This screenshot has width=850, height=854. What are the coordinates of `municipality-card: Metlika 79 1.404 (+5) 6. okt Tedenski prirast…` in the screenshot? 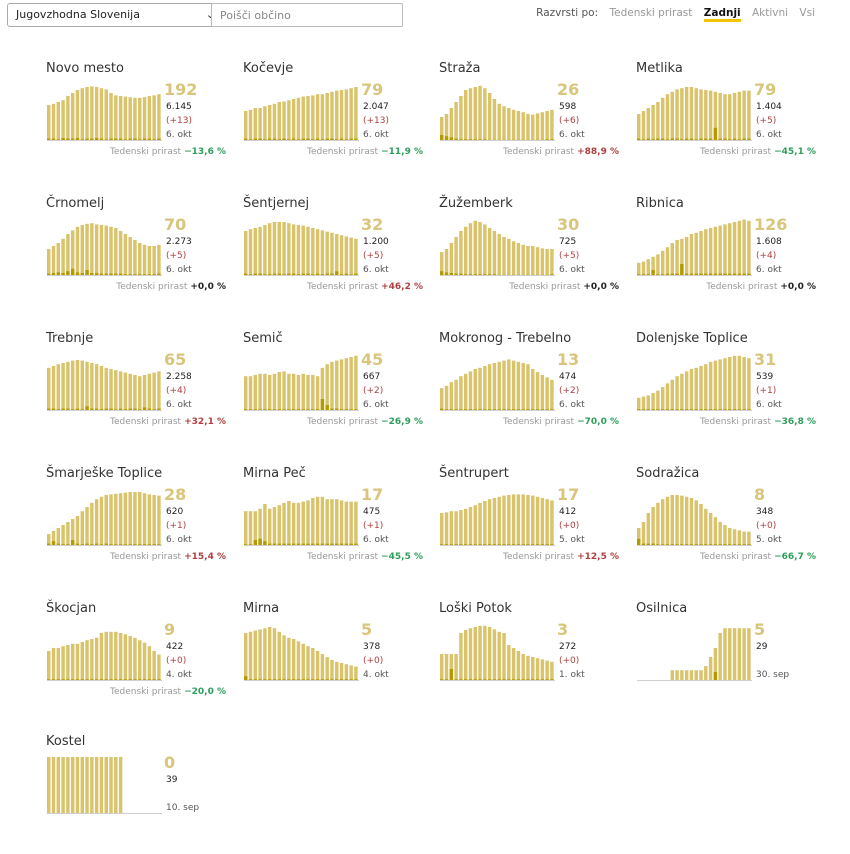 It's located at (726, 121).